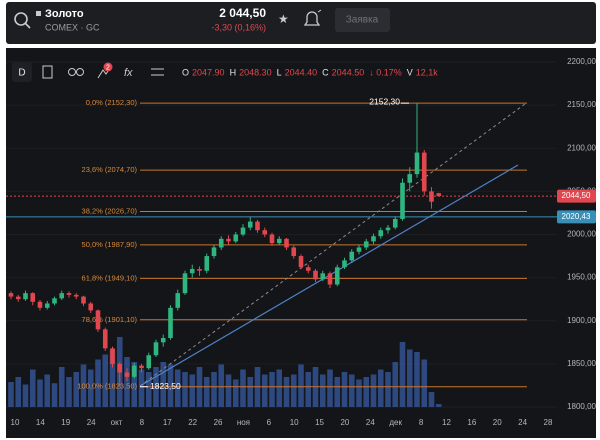 The height and width of the screenshot is (440, 600). Describe the element at coordinates (157, 72) in the screenshot. I see `settings-icon` at that location.